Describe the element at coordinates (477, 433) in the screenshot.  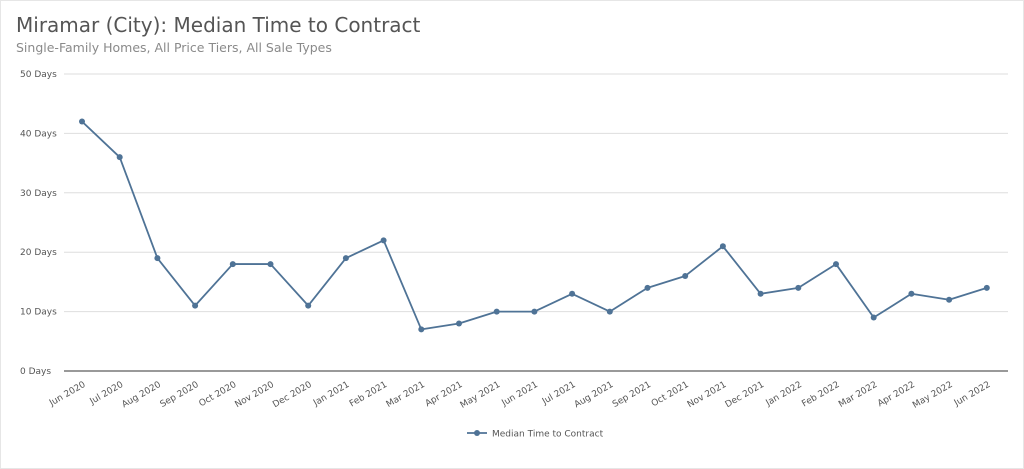
I see `legend-marker` at that location.